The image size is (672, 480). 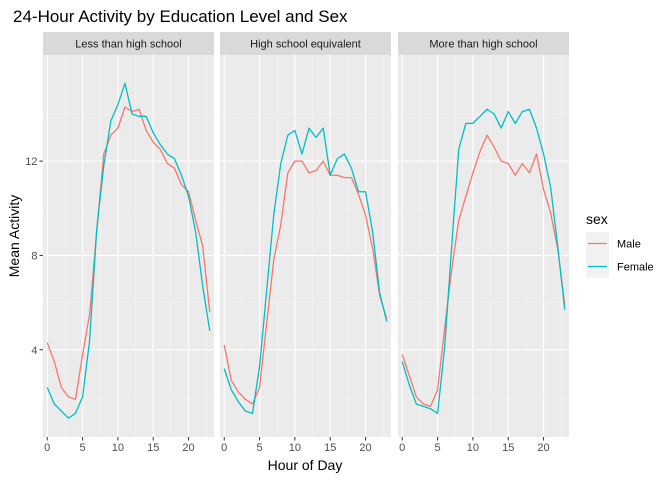 I want to click on y-axis: 4 8 12, so click(x=34, y=256).